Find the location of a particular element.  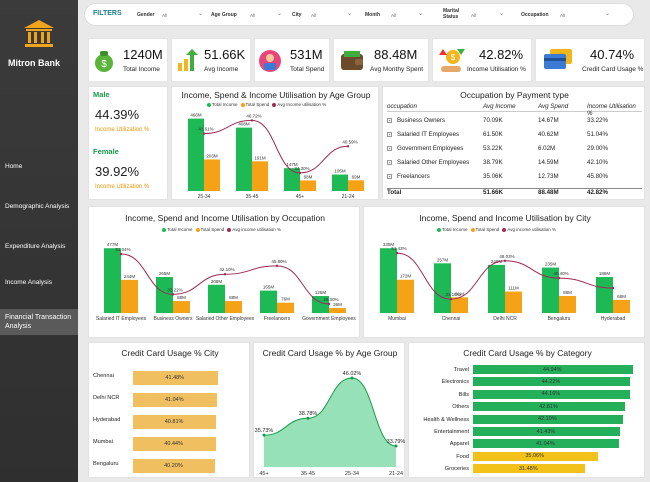

utilisation-label: 33.22% is located at coordinates (174, 289).